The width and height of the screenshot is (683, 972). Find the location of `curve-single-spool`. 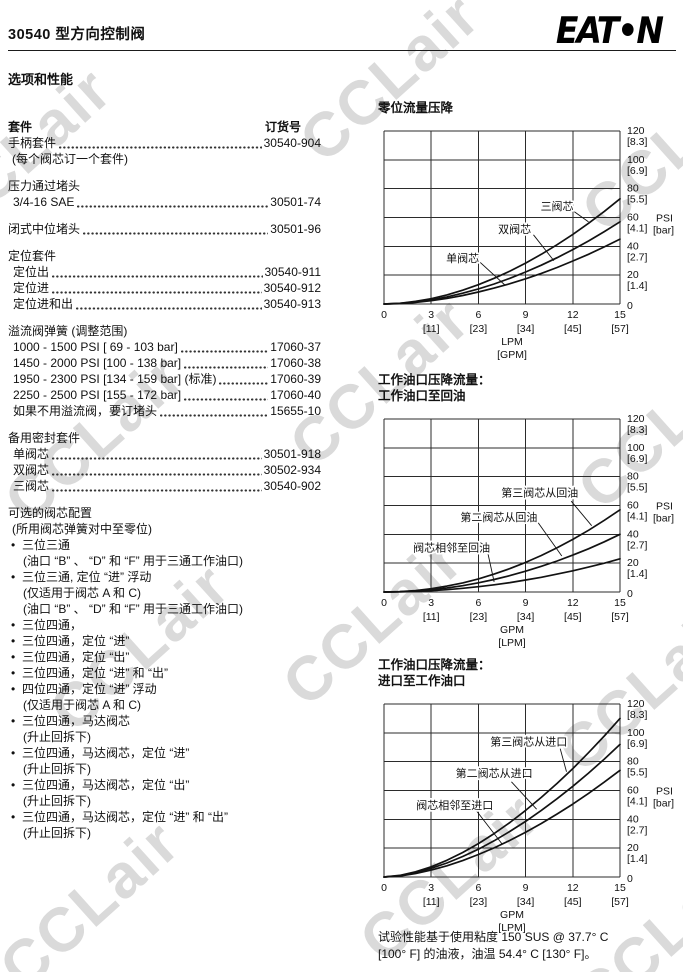

curve-single-spool is located at coordinates (502, 271).